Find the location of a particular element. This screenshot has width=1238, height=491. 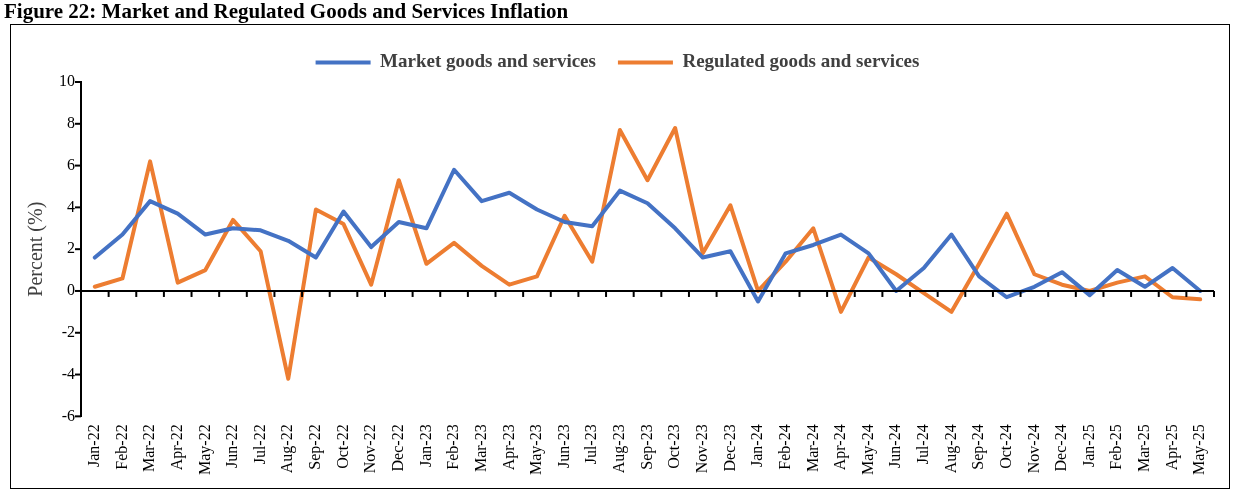

x-tick-label: Mar-24 is located at coordinates (812, 448).